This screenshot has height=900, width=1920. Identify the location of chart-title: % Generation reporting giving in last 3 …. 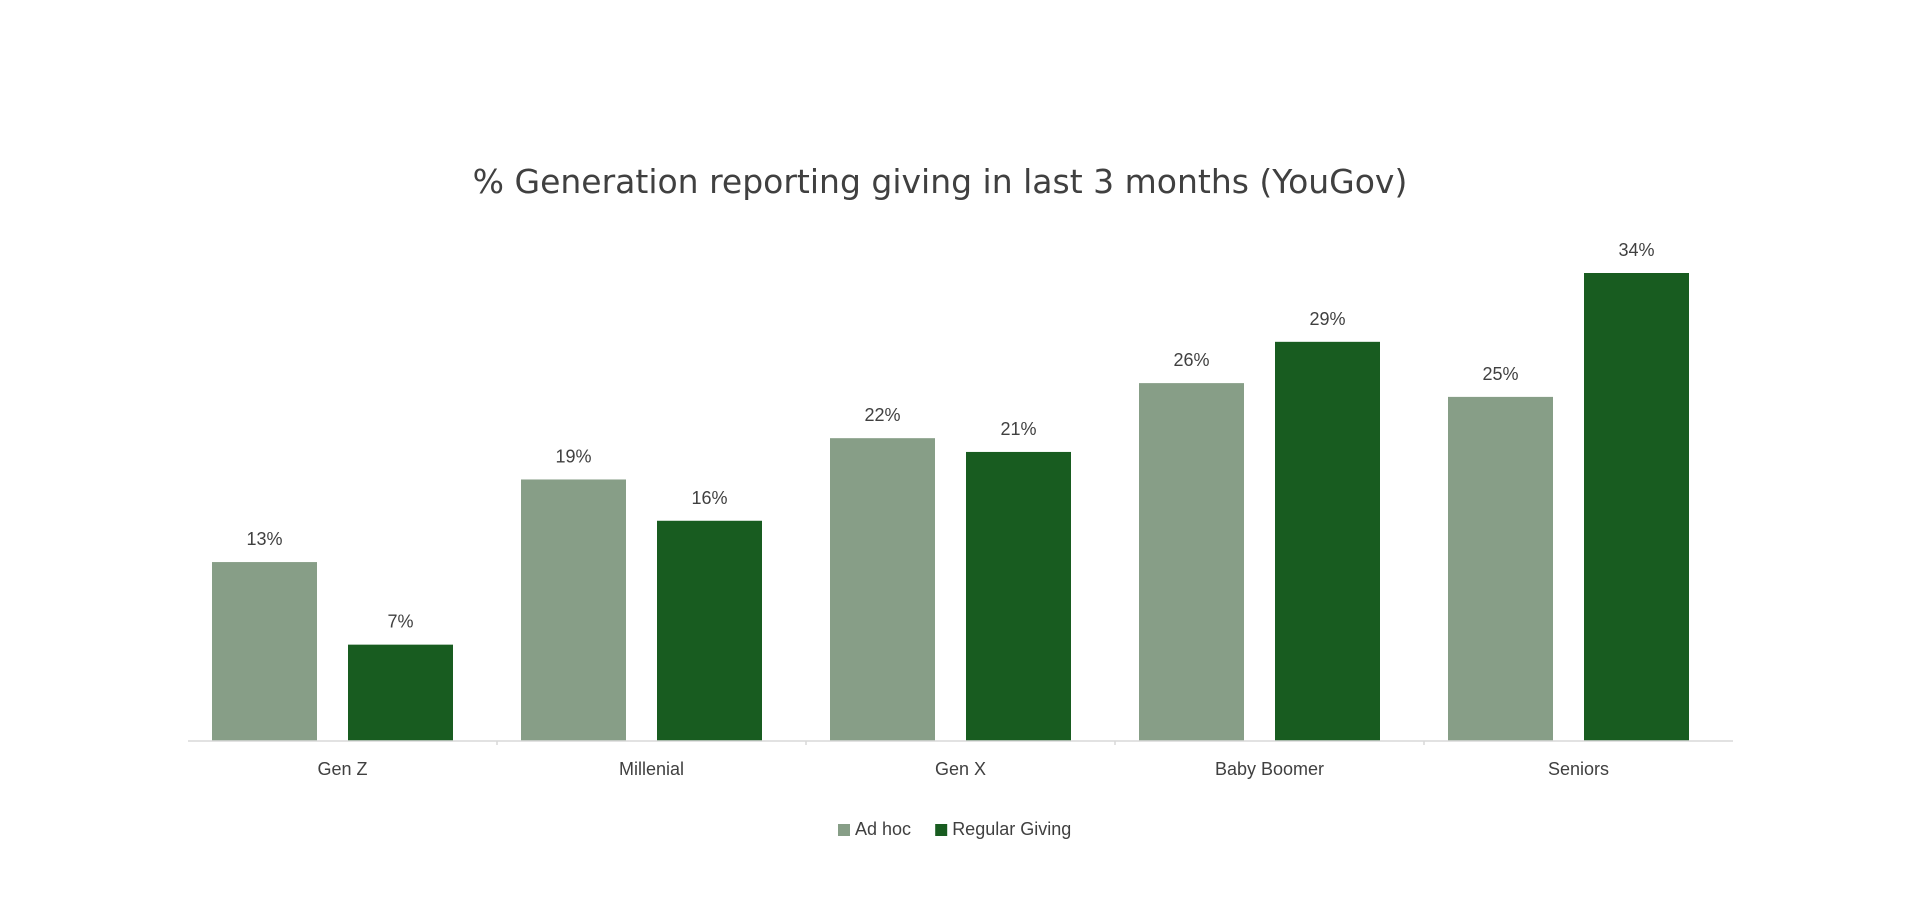
(940, 181).